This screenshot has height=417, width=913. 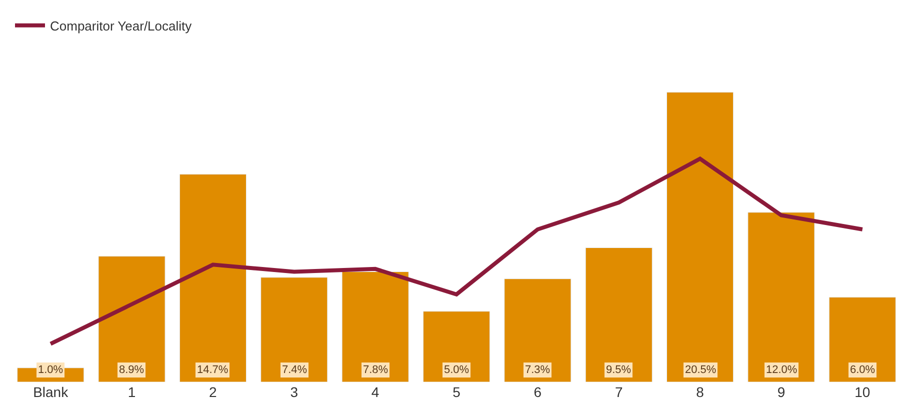 I want to click on x-tick-label: 3, so click(x=294, y=392).